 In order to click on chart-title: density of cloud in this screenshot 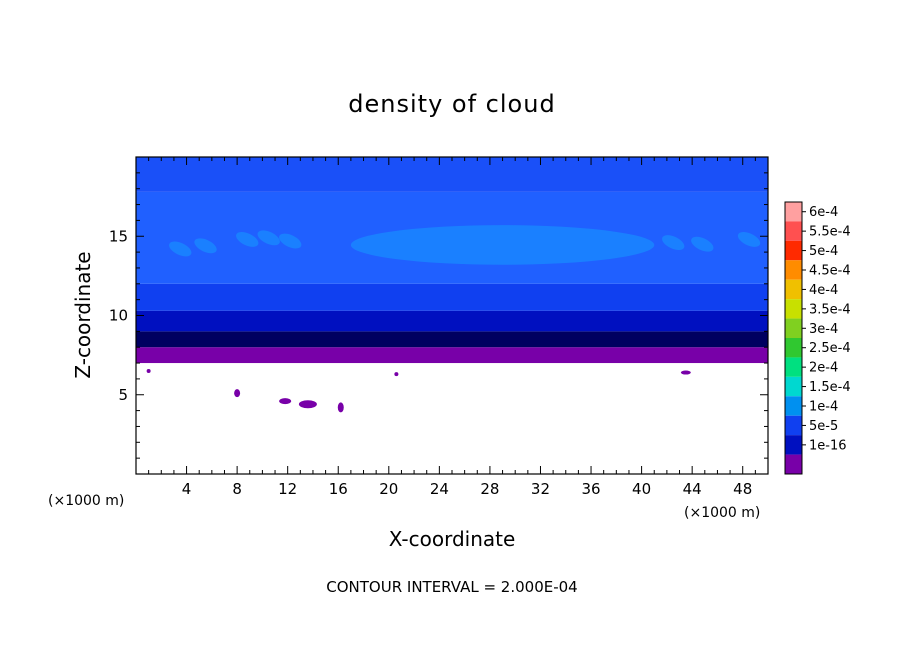, I will do `click(451, 104)`.